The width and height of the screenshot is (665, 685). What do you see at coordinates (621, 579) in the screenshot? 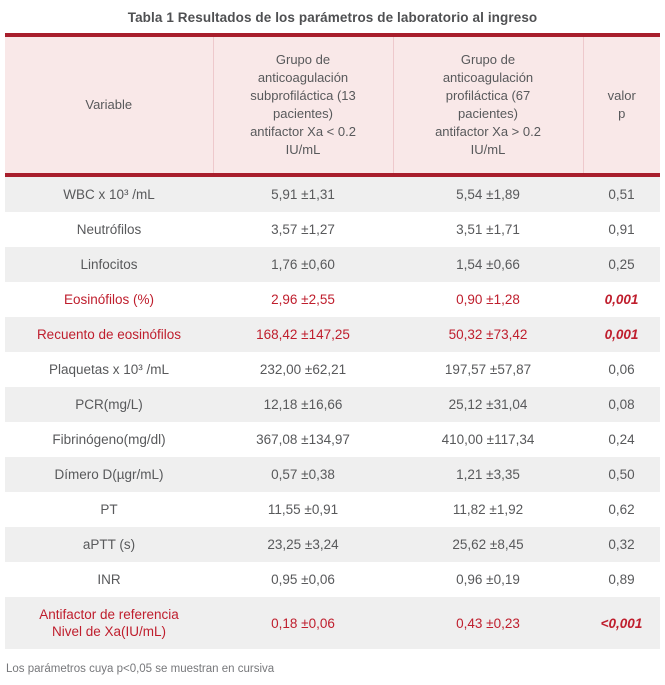
I see `p-value-cell: 0,89` at bounding box center [621, 579].